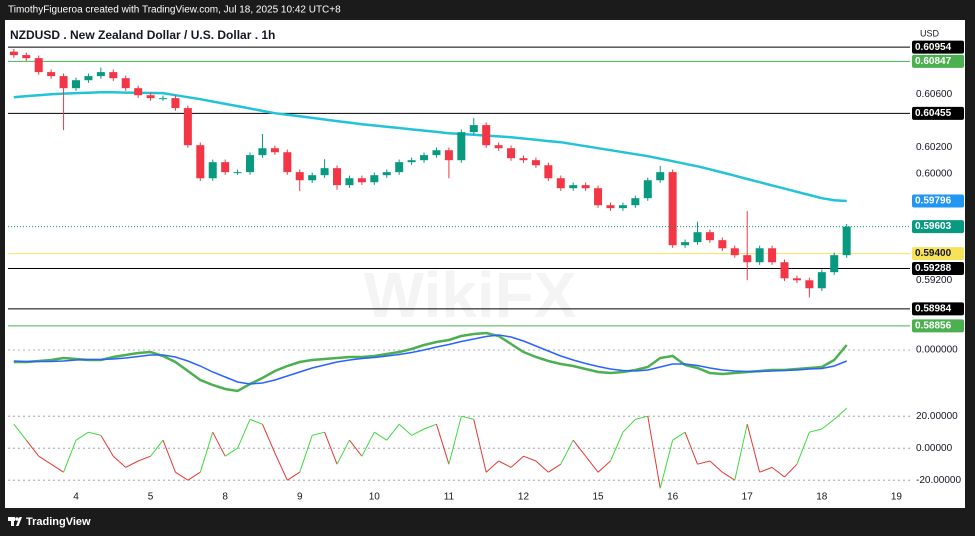 This screenshot has width=975, height=536. I want to click on moving-average-tag-box, so click(938, 201).